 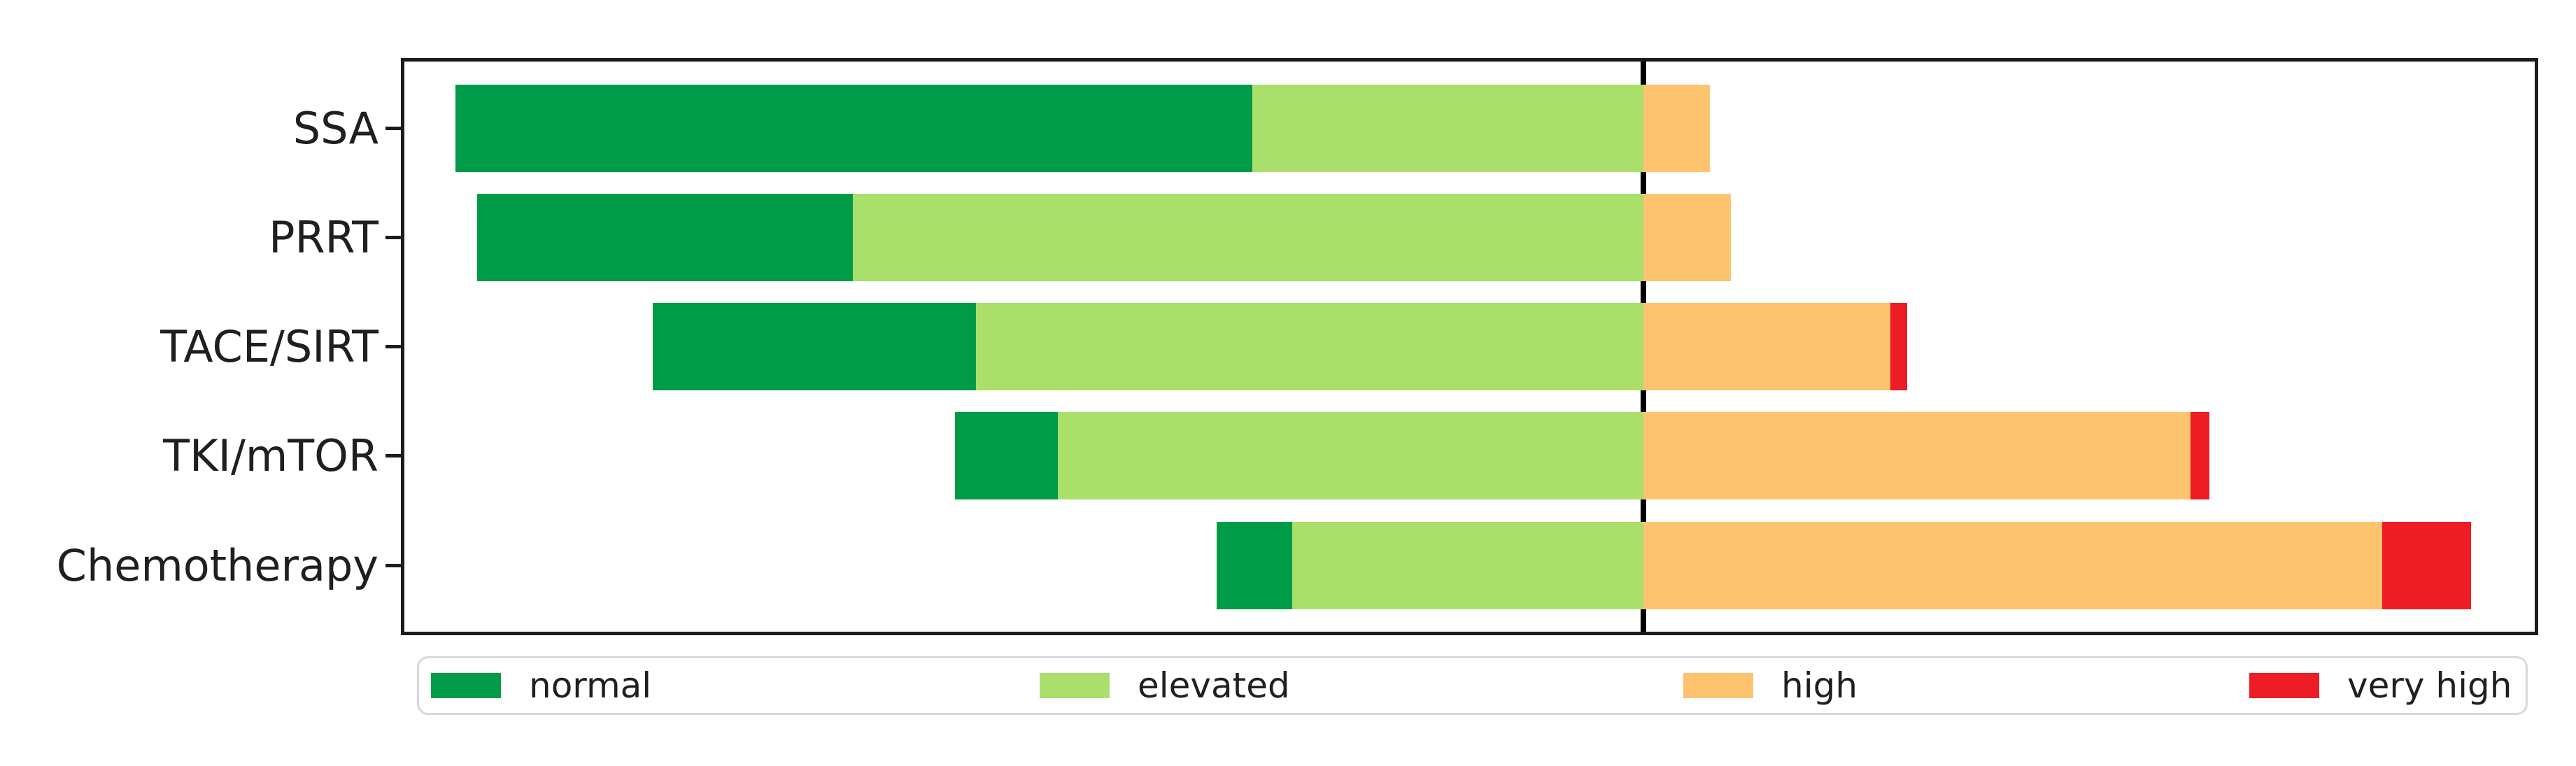 What do you see at coordinates (393, 237) in the screenshot?
I see `y-axis-tick-prrt` at bounding box center [393, 237].